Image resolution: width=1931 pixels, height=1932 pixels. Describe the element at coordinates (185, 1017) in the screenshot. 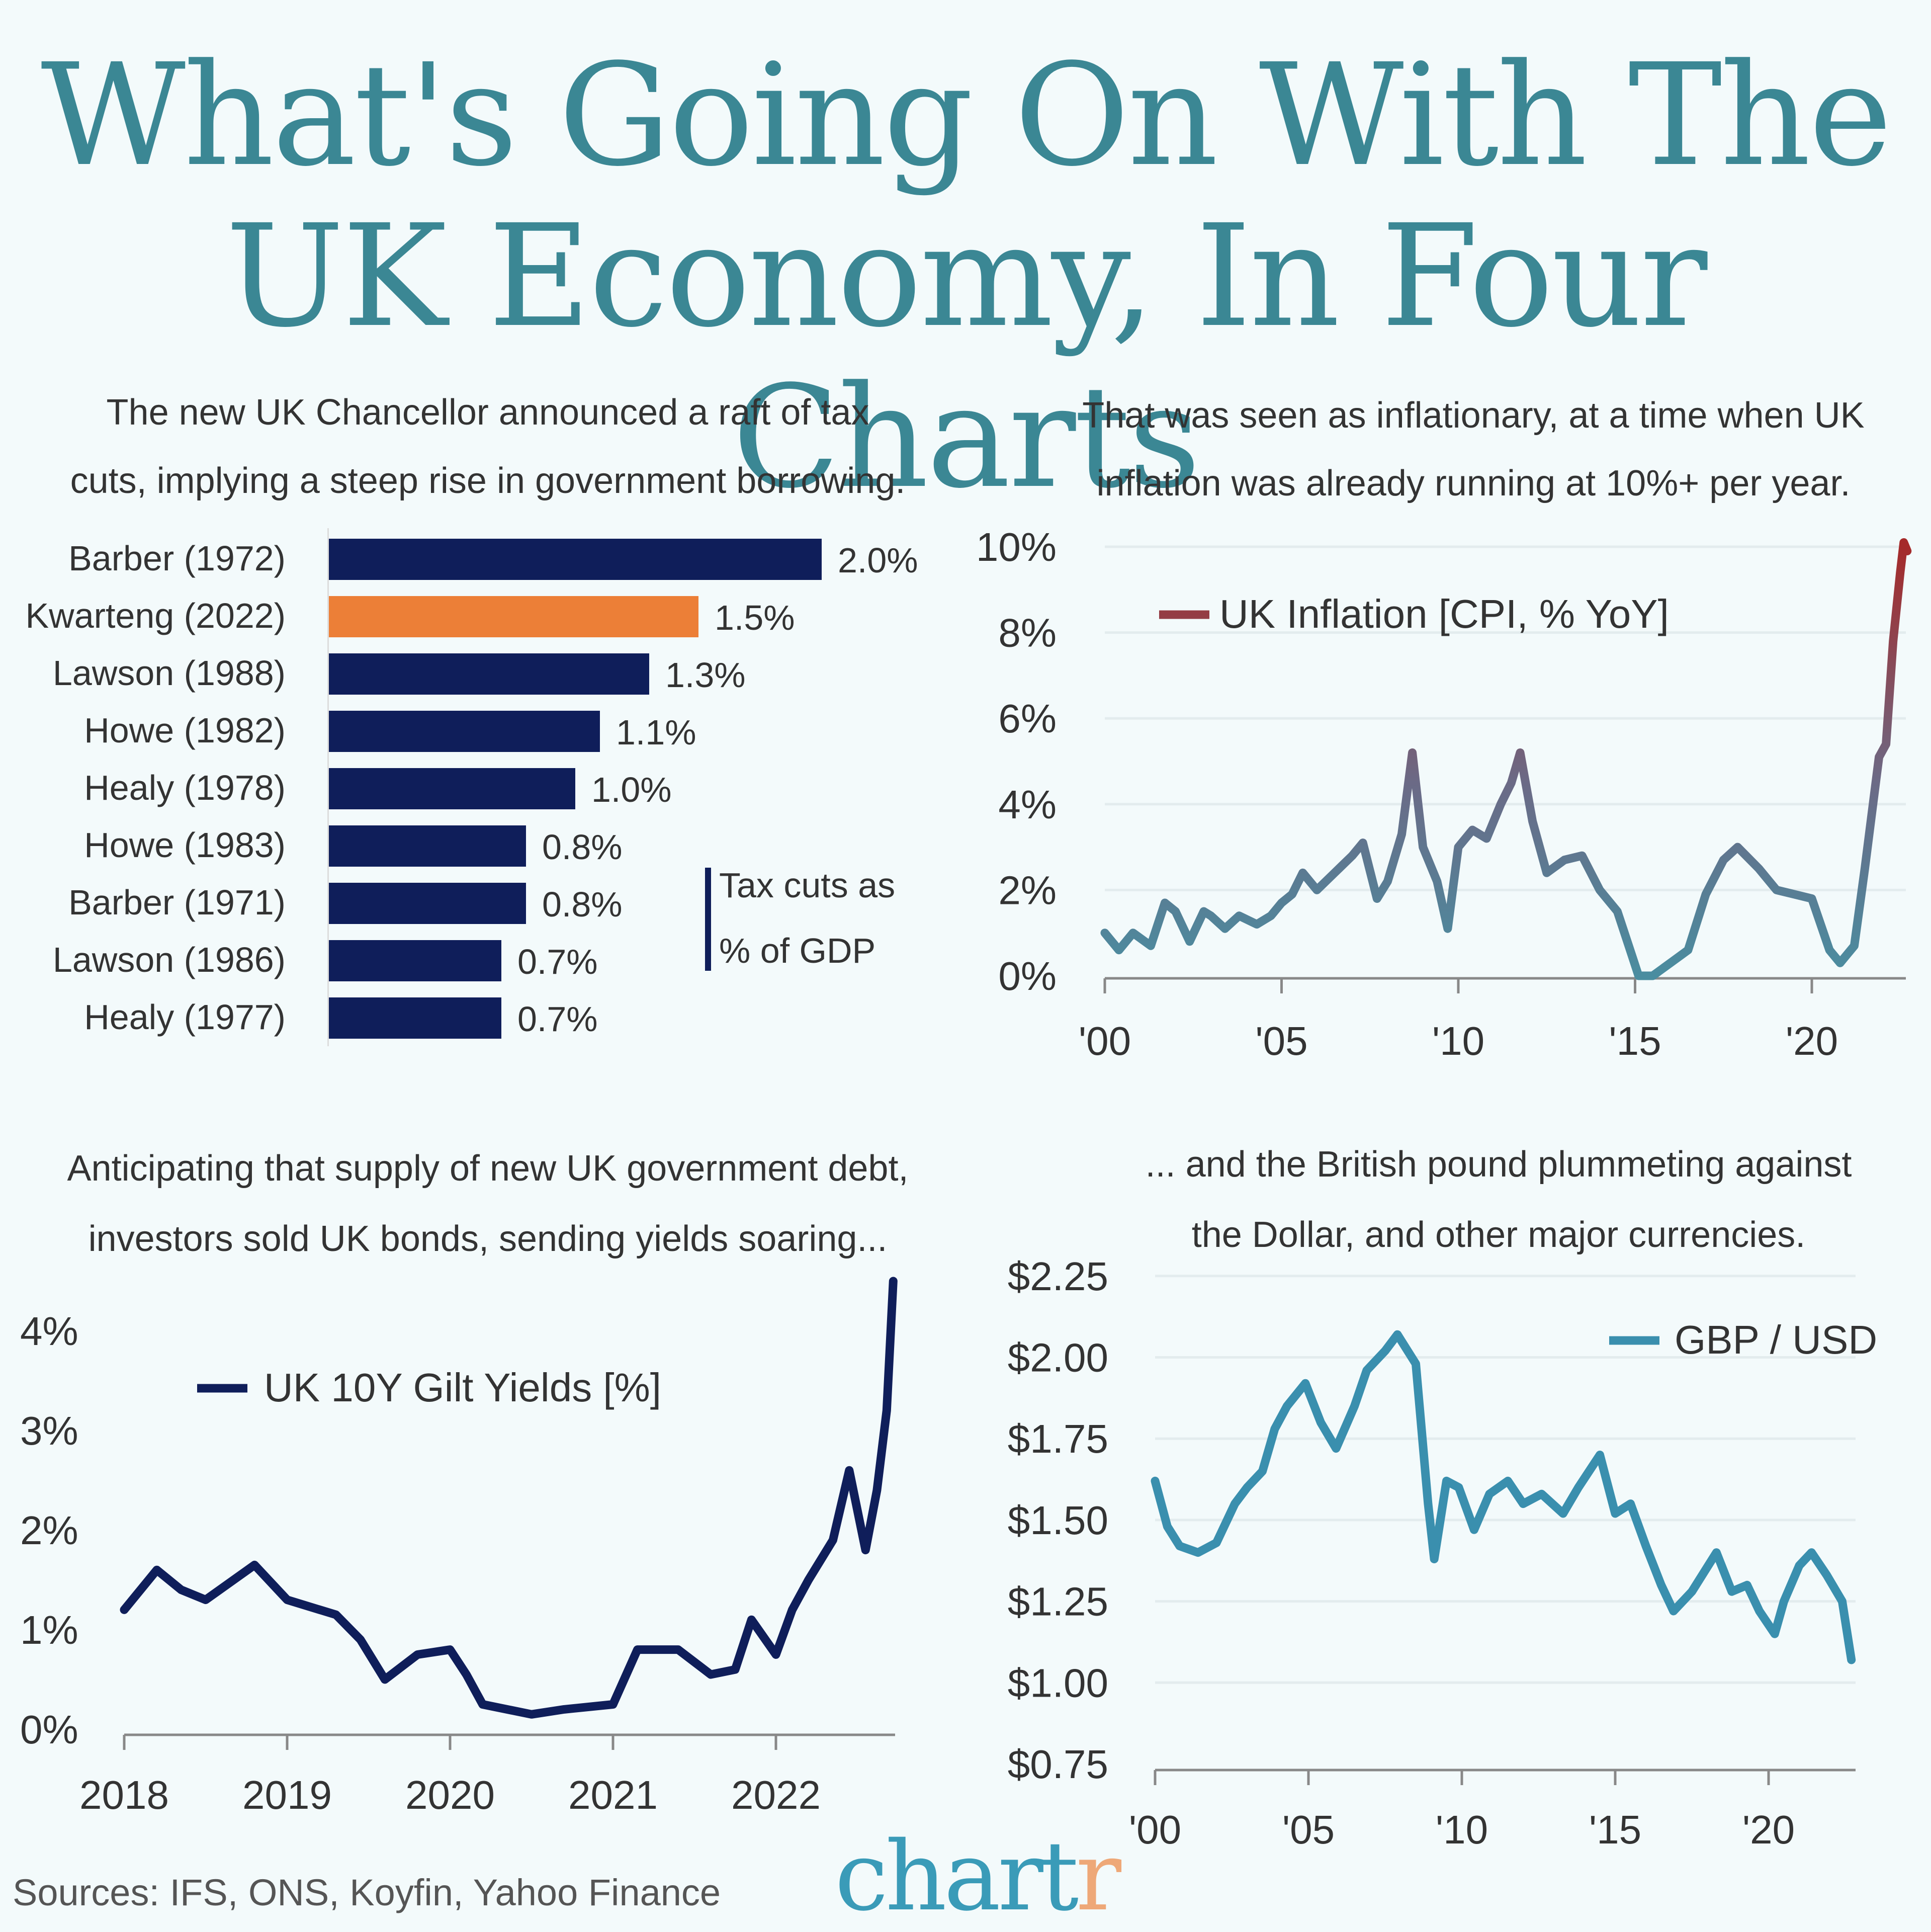

I see `bar-category-label: Healy (1977)` at that location.